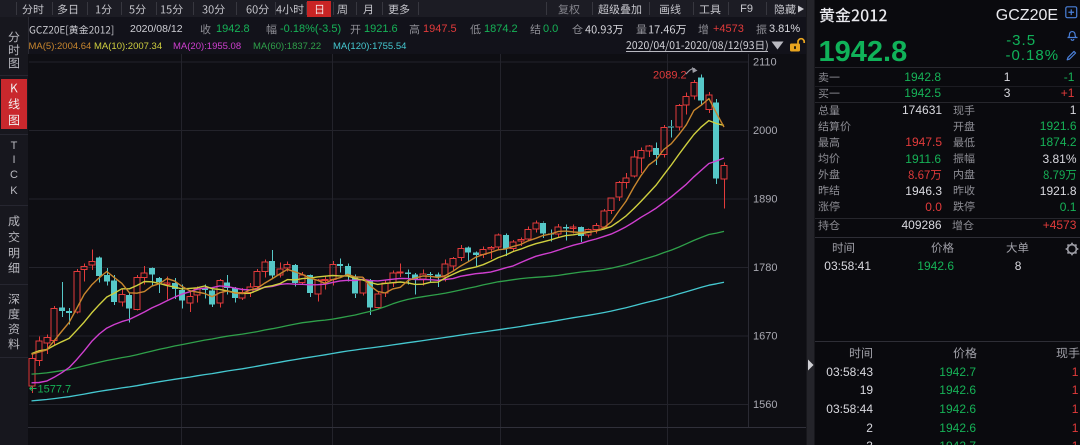 Image resolution: width=1080 pixels, height=445 pixels. What do you see at coordinates (765, 336) in the screenshot?
I see `svg-text: 1670` at bounding box center [765, 336].